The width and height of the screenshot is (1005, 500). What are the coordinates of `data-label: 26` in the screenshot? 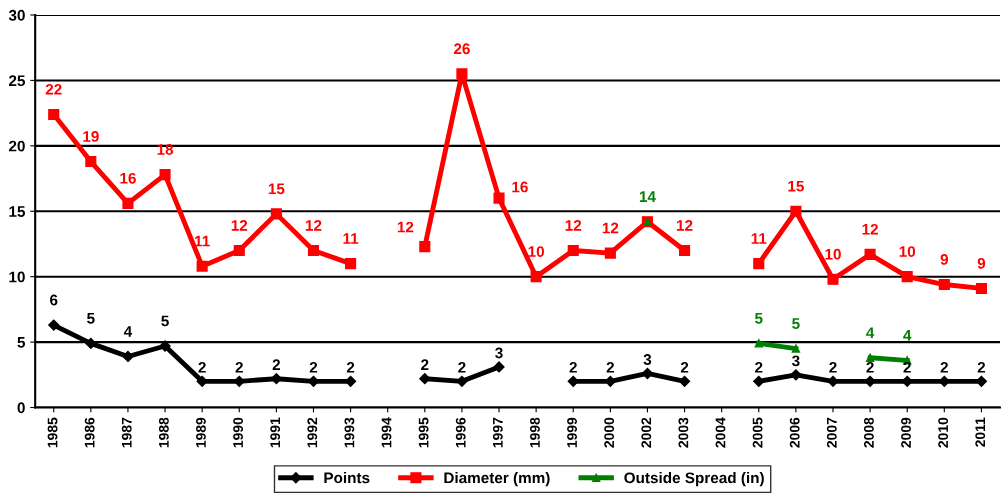 It's located at (461, 49).